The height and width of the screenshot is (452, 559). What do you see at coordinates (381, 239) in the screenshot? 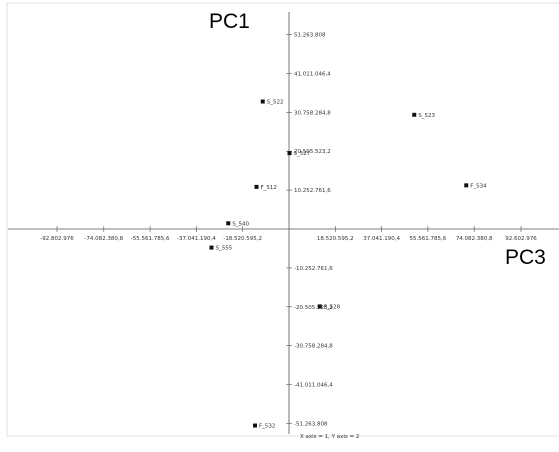
I see `x-tick-label: 37.041.190,4` at bounding box center [381, 239].